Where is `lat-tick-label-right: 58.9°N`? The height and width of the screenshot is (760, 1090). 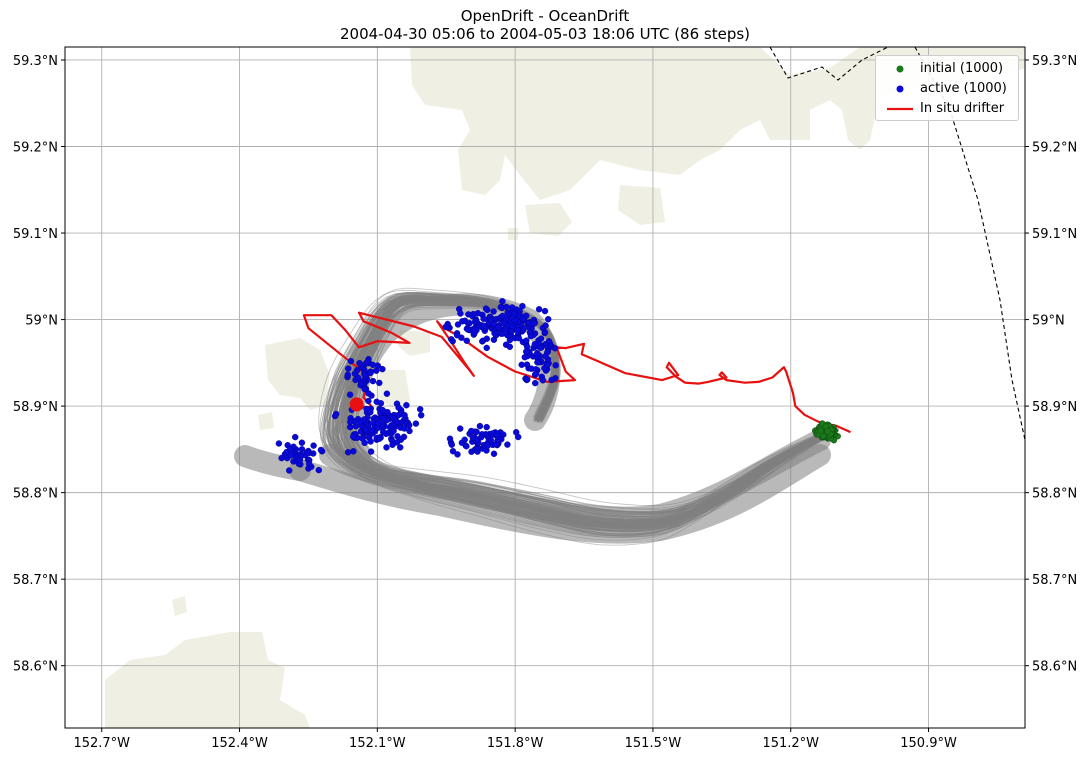
lat-tick-label-right: 58.9°N is located at coordinates (1054, 407).